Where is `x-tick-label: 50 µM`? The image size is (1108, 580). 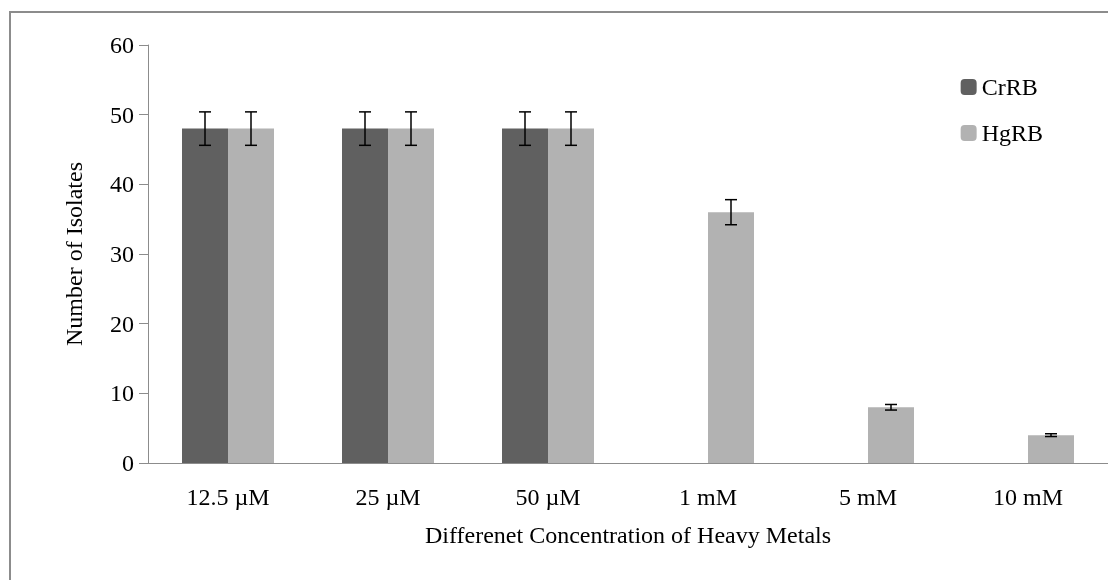
x-tick-label: 50 µM is located at coordinates (548, 497).